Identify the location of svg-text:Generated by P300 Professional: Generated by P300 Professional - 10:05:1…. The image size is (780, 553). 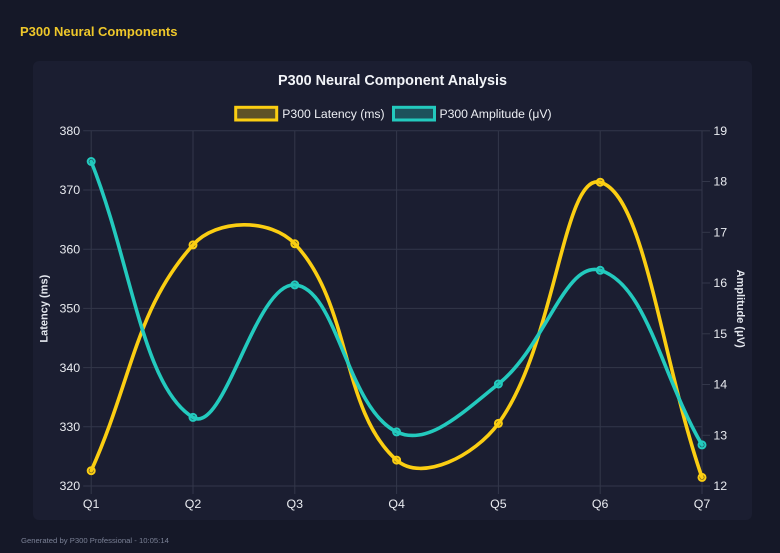
(95, 540).